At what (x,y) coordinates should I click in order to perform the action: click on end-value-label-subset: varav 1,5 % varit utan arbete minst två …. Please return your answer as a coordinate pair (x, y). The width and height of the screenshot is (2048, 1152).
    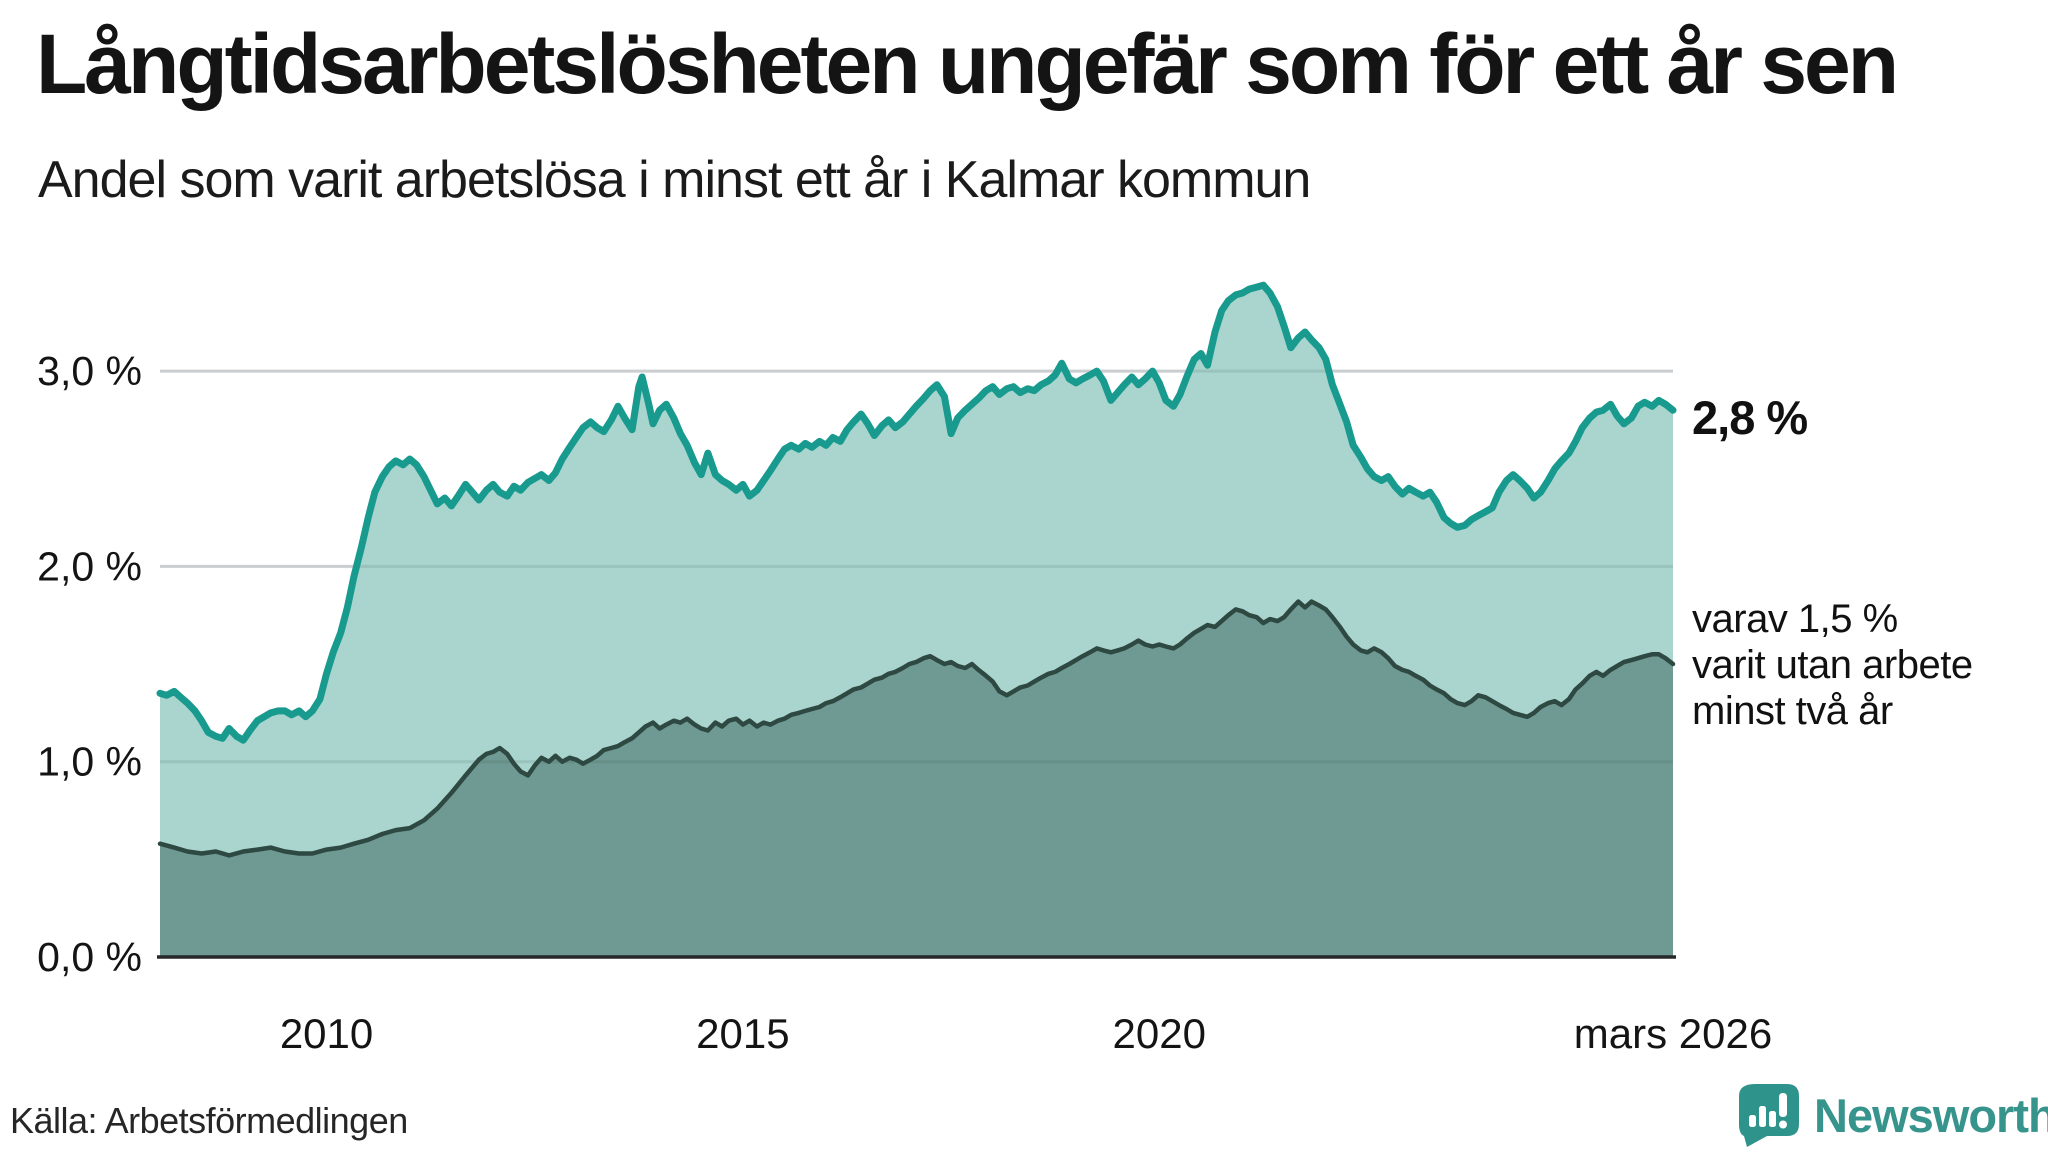
    Looking at the image, I should click on (1832, 665).